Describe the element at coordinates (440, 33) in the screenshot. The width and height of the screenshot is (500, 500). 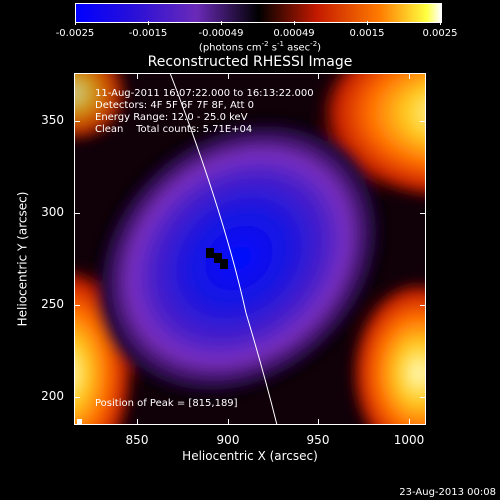
I see `colorbar-tick-label: 0.0025` at that location.